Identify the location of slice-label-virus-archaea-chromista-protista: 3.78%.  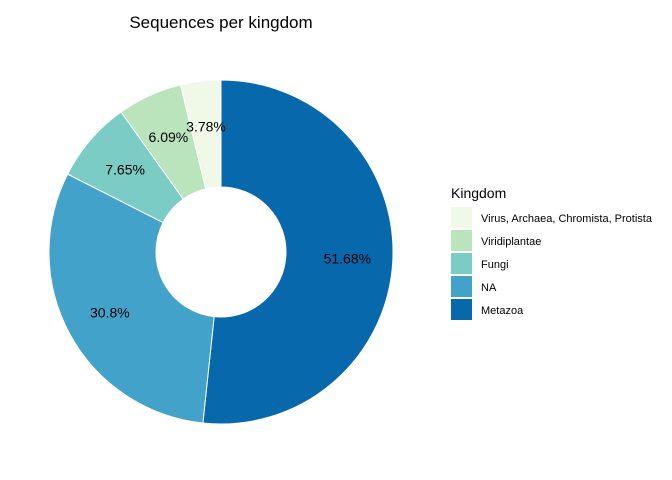
(206, 126).